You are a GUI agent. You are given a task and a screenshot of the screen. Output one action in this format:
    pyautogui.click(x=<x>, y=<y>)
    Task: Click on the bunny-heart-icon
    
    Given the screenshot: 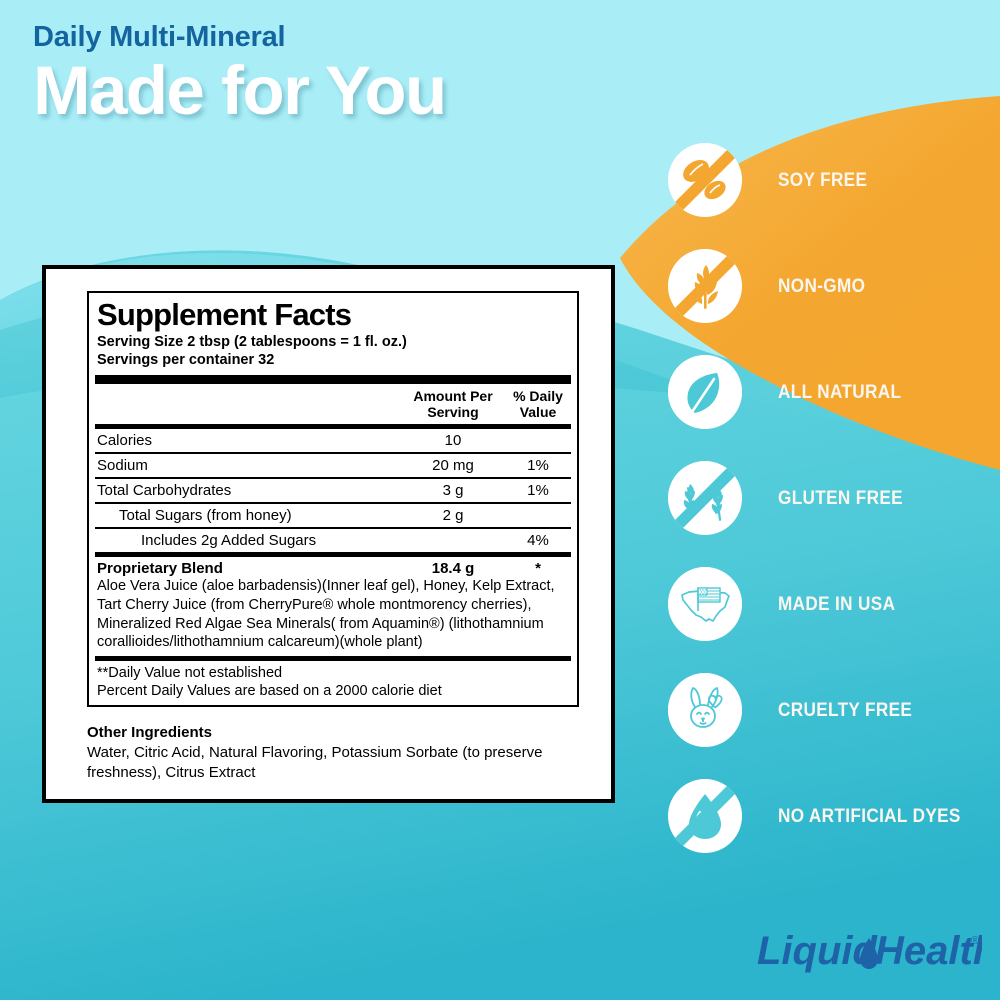 What is the action you would take?
    pyautogui.click(x=705, y=710)
    